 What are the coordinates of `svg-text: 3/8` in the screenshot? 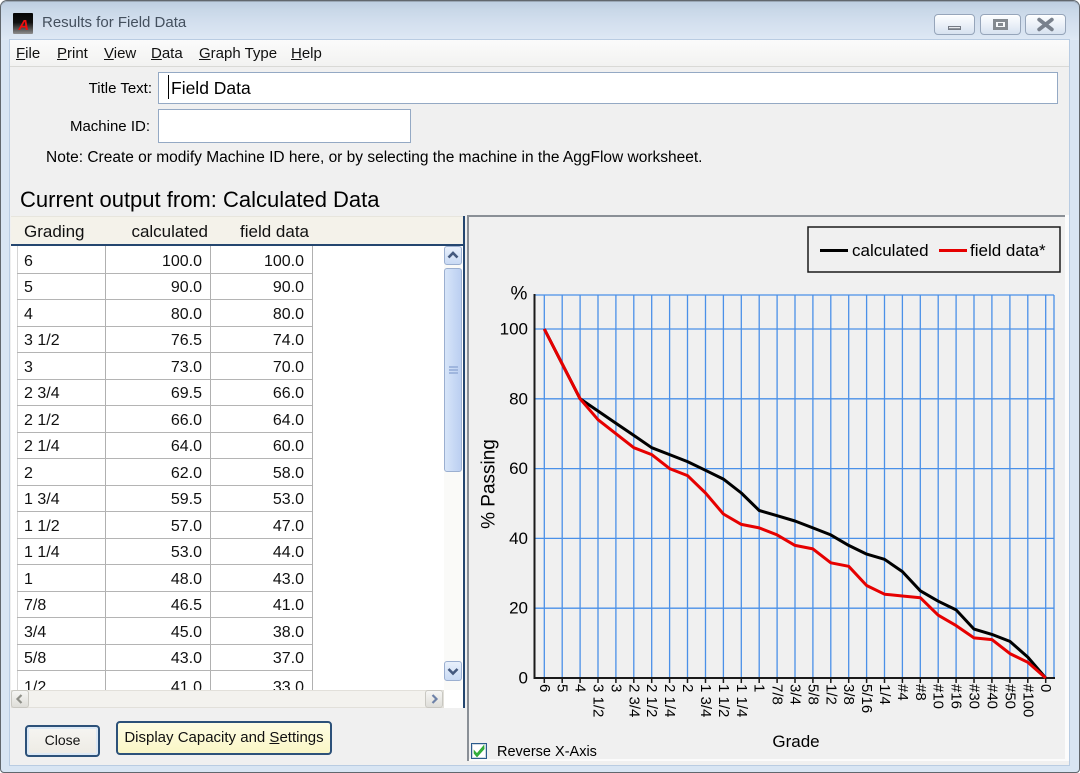 It's located at (848, 694).